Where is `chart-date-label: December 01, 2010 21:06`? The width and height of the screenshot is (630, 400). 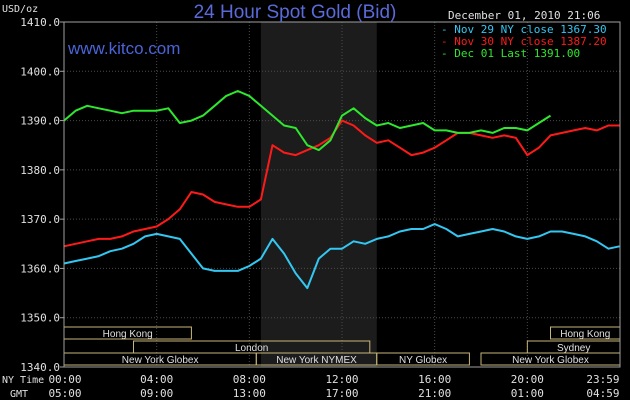 chart-date-label: December 01, 2010 21:06 is located at coordinates (524, 15).